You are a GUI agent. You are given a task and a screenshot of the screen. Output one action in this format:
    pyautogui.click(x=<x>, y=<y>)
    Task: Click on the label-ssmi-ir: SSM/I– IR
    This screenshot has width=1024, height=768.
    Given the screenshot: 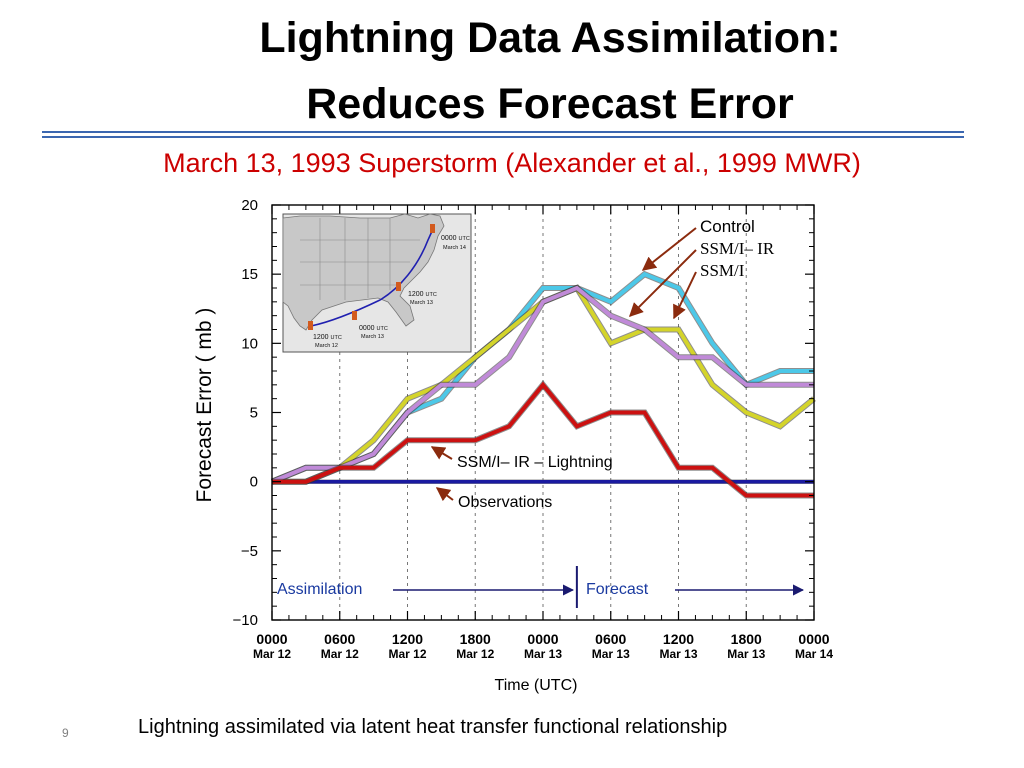 What is the action you would take?
    pyautogui.click(x=737, y=248)
    